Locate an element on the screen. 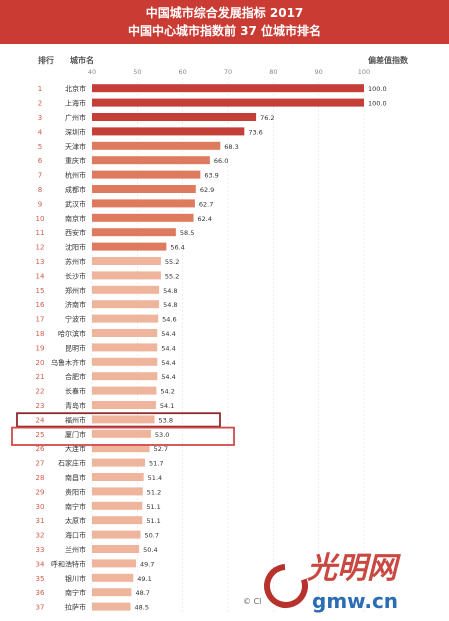 This screenshot has height=621, width=449. rank-label: 35 is located at coordinates (40, 579).